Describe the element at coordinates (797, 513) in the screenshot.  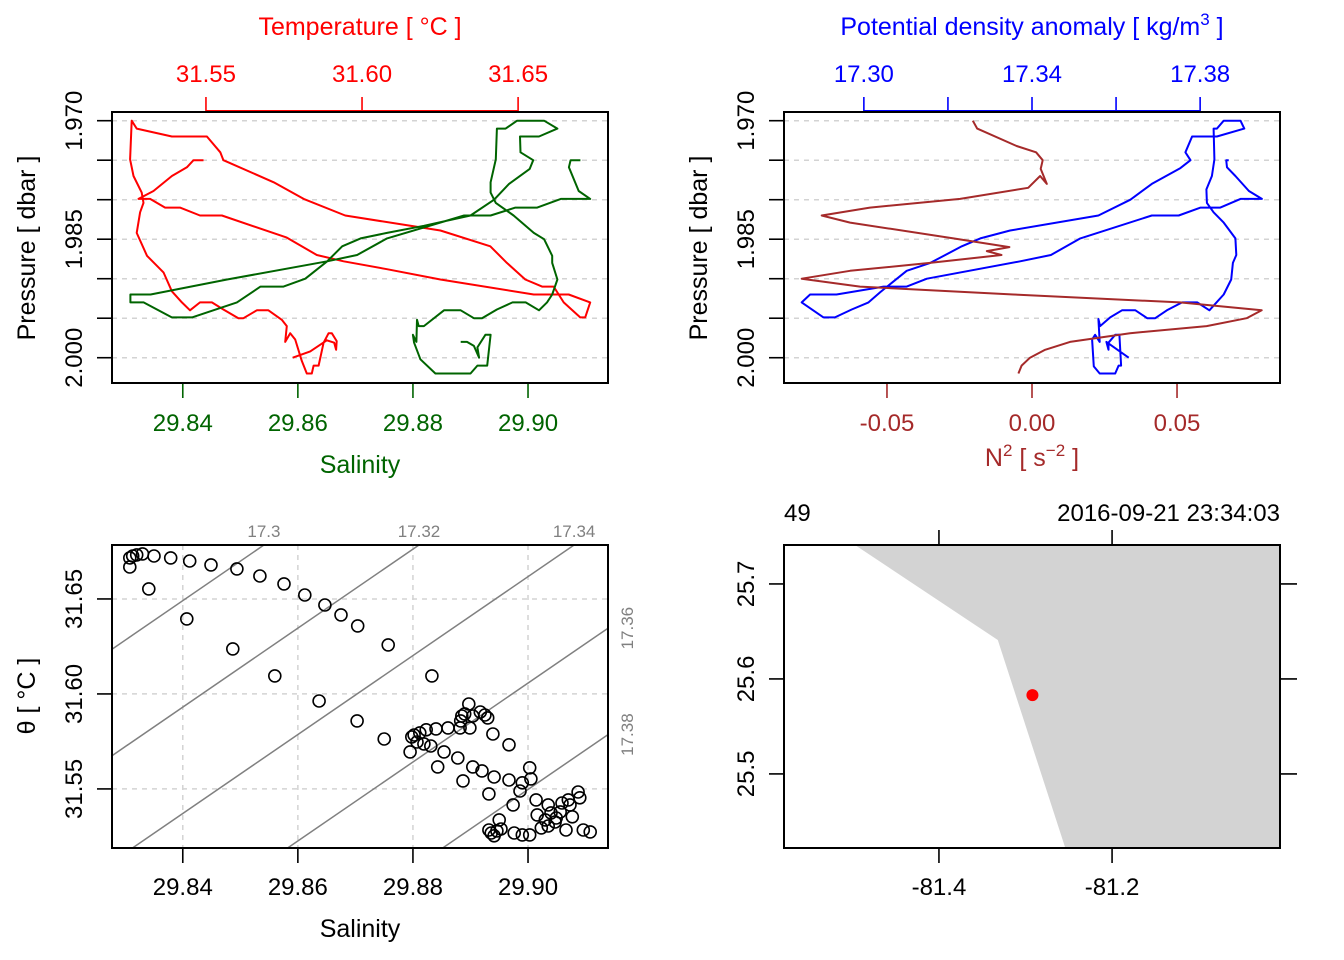
I see `station-number-label: 49` at that location.